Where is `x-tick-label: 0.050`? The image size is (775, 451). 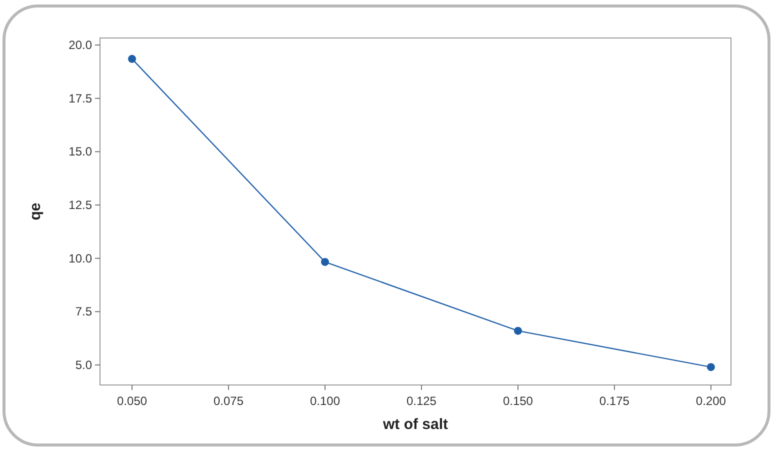 x-tick-label: 0.050 is located at coordinates (132, 401).